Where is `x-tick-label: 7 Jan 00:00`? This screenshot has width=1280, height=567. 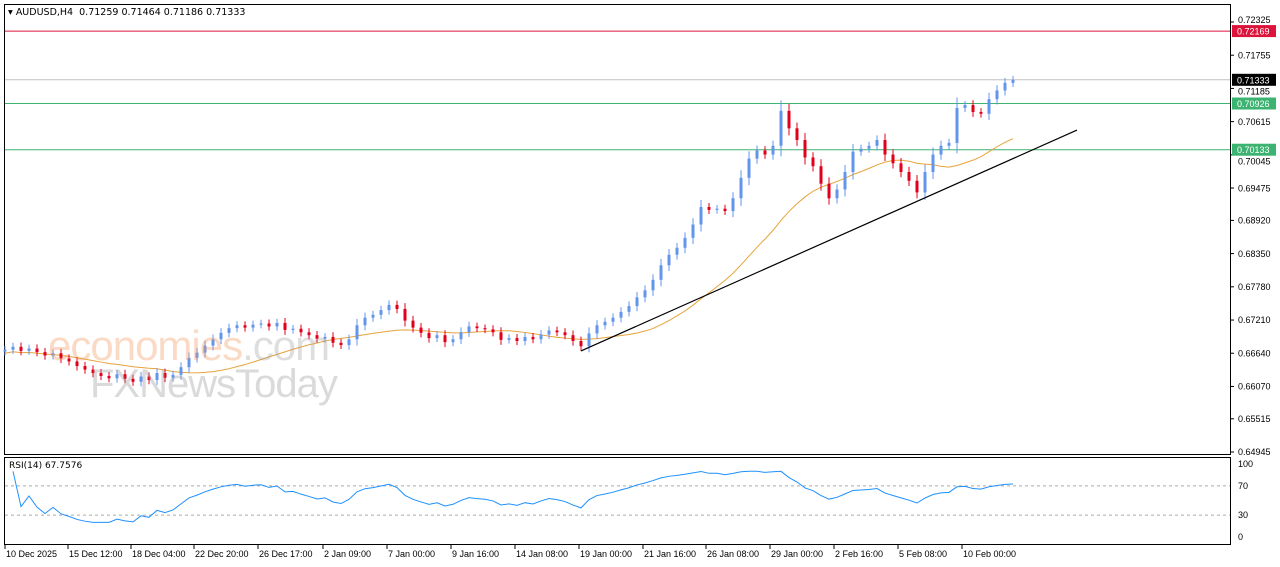
x-tick-label: 7 Jan 00:00 is located at coordinates (411, 554).